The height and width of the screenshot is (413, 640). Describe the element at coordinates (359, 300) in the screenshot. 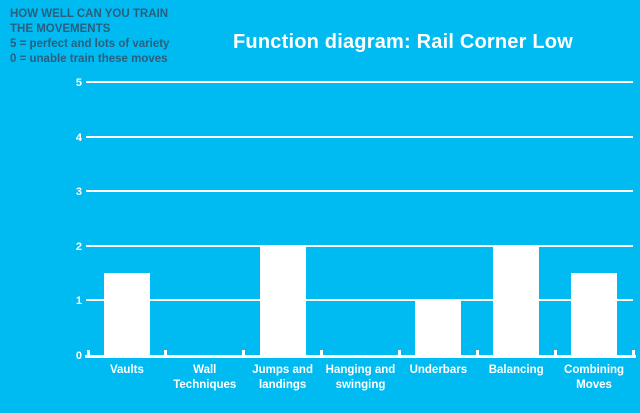

I see `gridline-y1` at that location.